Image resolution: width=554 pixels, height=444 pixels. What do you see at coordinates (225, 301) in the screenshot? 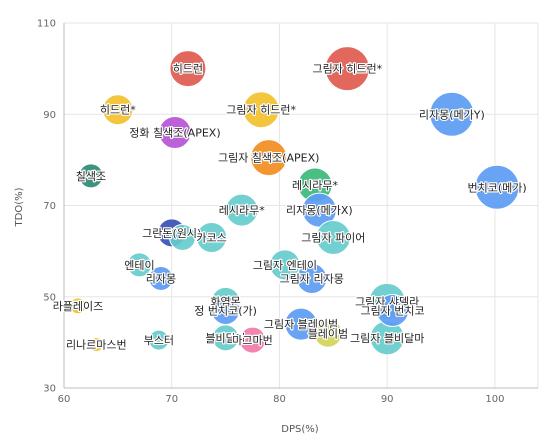
I see `bubble-label: 화염몬` at bounding box center [225, 301].